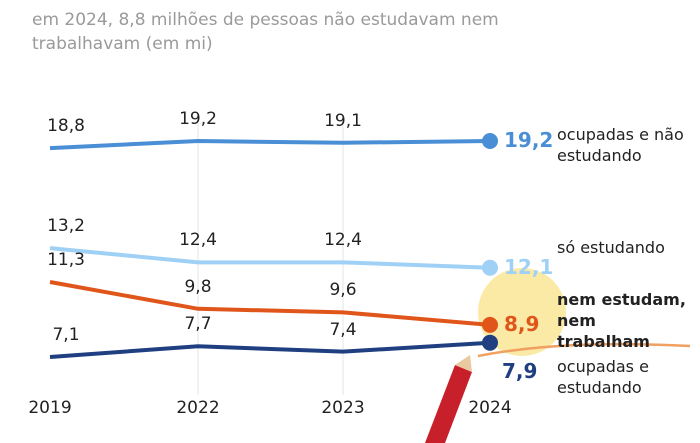  Describe the element at coordinates (520, 370) in the screenshot. I see `data-label: 7,9` at that location.